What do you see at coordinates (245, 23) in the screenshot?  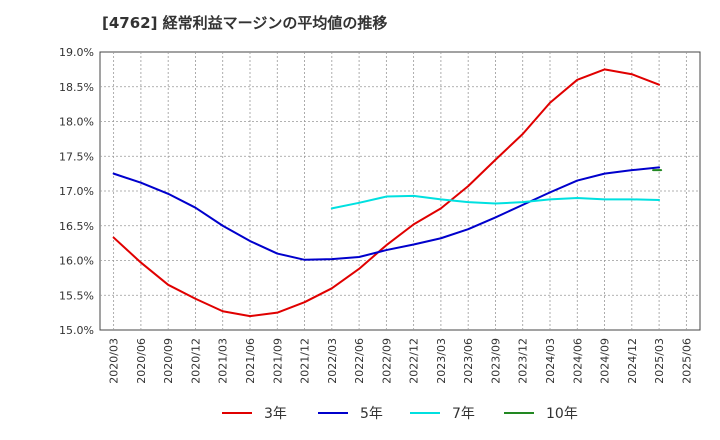 I see `chart-title: [4762] 経常利益マージンの平均値の推移` at bounding box center [245, 23].